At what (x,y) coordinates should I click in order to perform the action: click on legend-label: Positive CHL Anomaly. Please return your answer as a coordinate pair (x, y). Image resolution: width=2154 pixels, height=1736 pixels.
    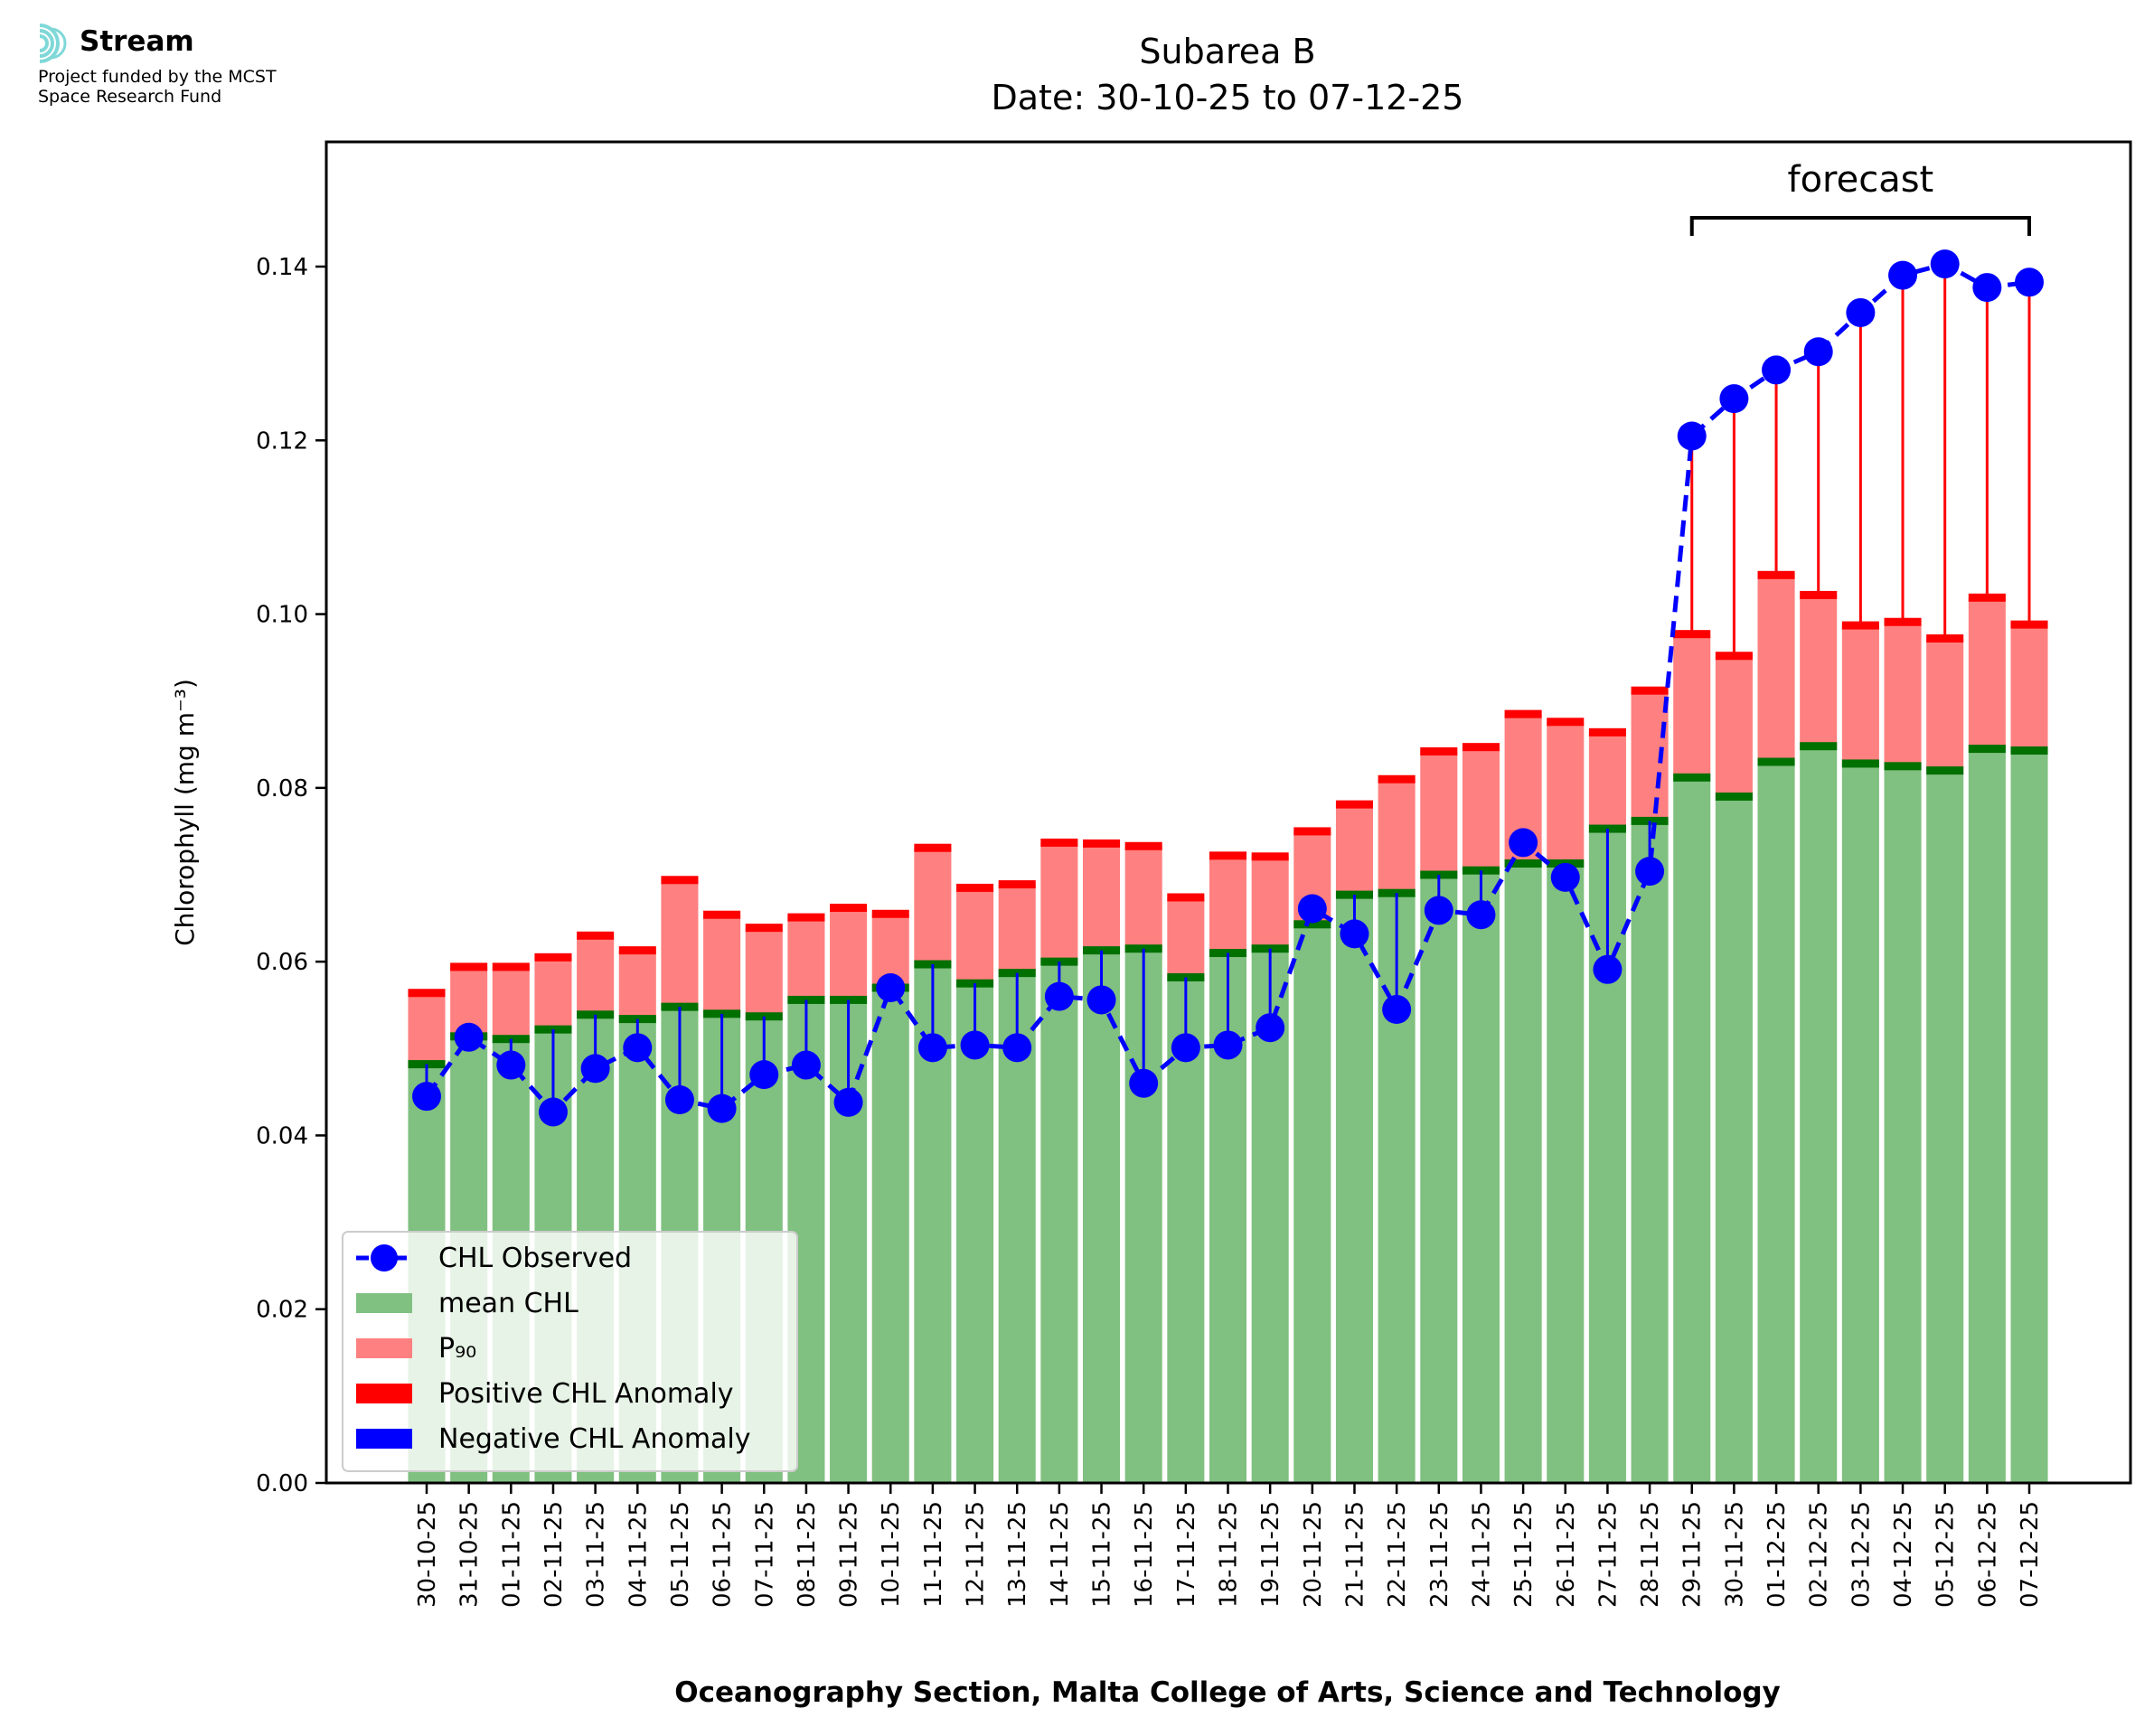
    Looking at the image, I should click on (586, 1394).